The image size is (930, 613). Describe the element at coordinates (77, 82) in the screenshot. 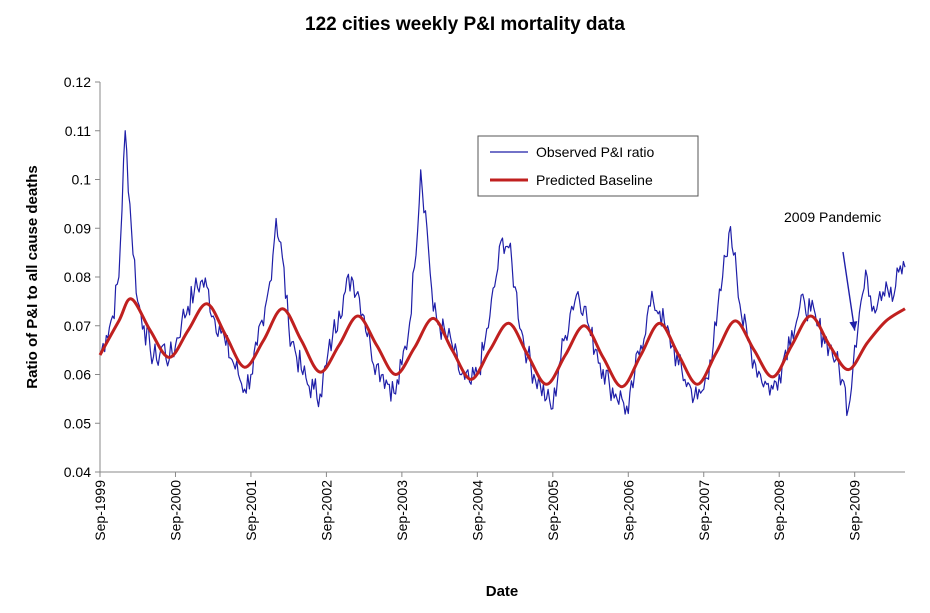

I see `y-tick-label: 0.12` at that location.